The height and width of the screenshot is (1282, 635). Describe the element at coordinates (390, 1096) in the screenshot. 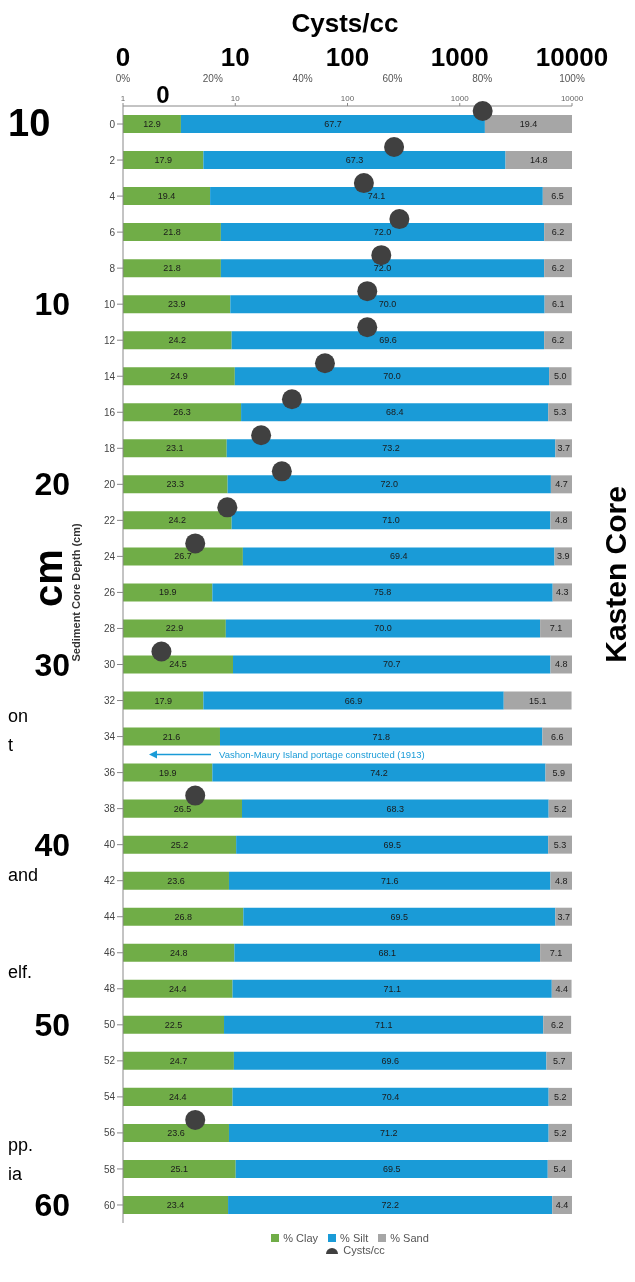

I see `data-label: 70.4` at that location.